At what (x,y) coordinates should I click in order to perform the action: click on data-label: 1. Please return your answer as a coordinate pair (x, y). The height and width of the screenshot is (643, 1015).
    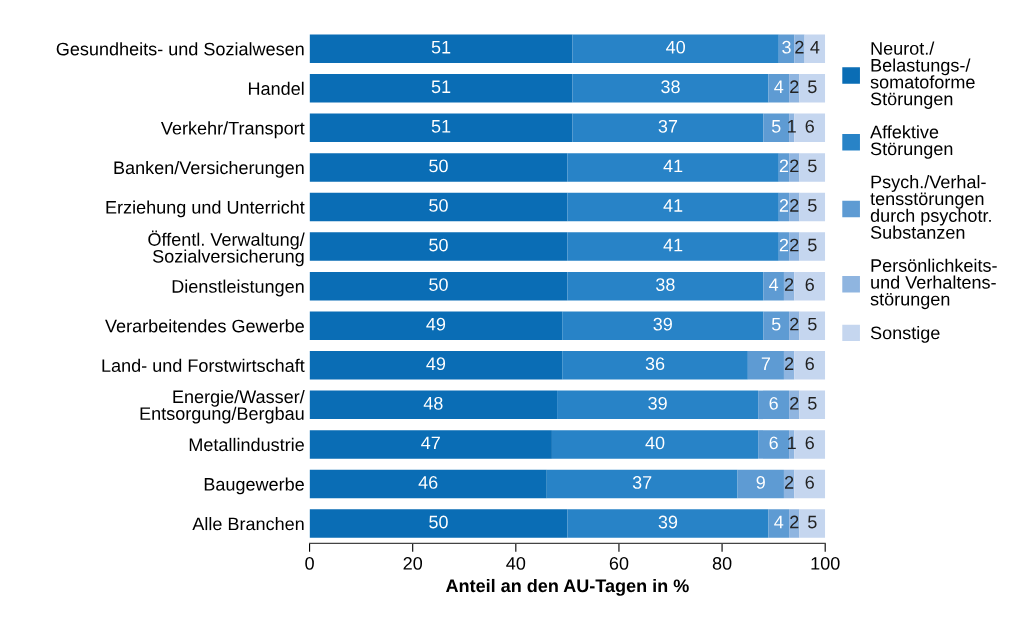
    Looking at the image, I should click on (792, 126).